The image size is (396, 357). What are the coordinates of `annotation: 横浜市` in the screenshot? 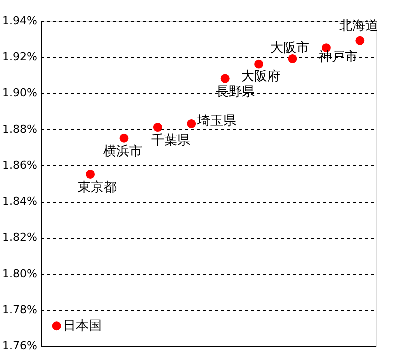 It's located at (123, 152).